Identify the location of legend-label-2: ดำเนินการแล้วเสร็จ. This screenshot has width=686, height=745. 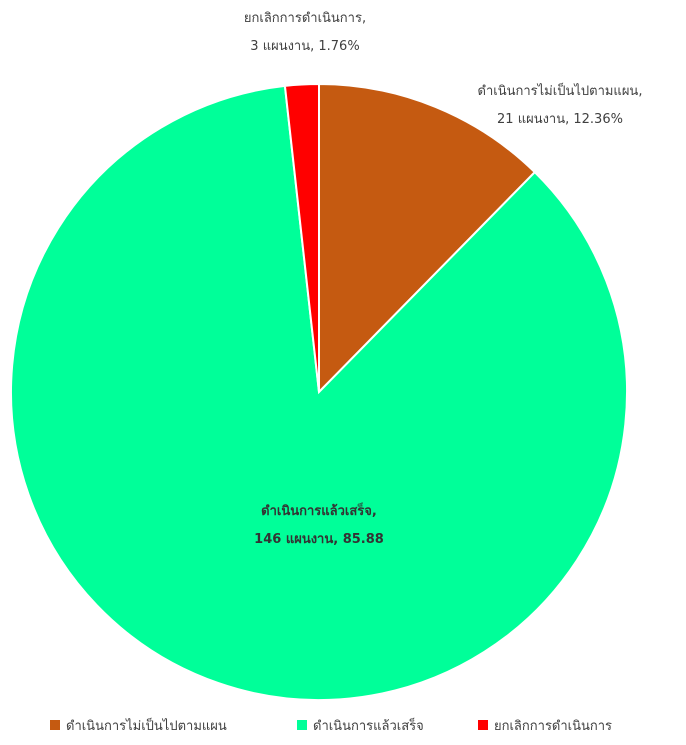
(368, 725).